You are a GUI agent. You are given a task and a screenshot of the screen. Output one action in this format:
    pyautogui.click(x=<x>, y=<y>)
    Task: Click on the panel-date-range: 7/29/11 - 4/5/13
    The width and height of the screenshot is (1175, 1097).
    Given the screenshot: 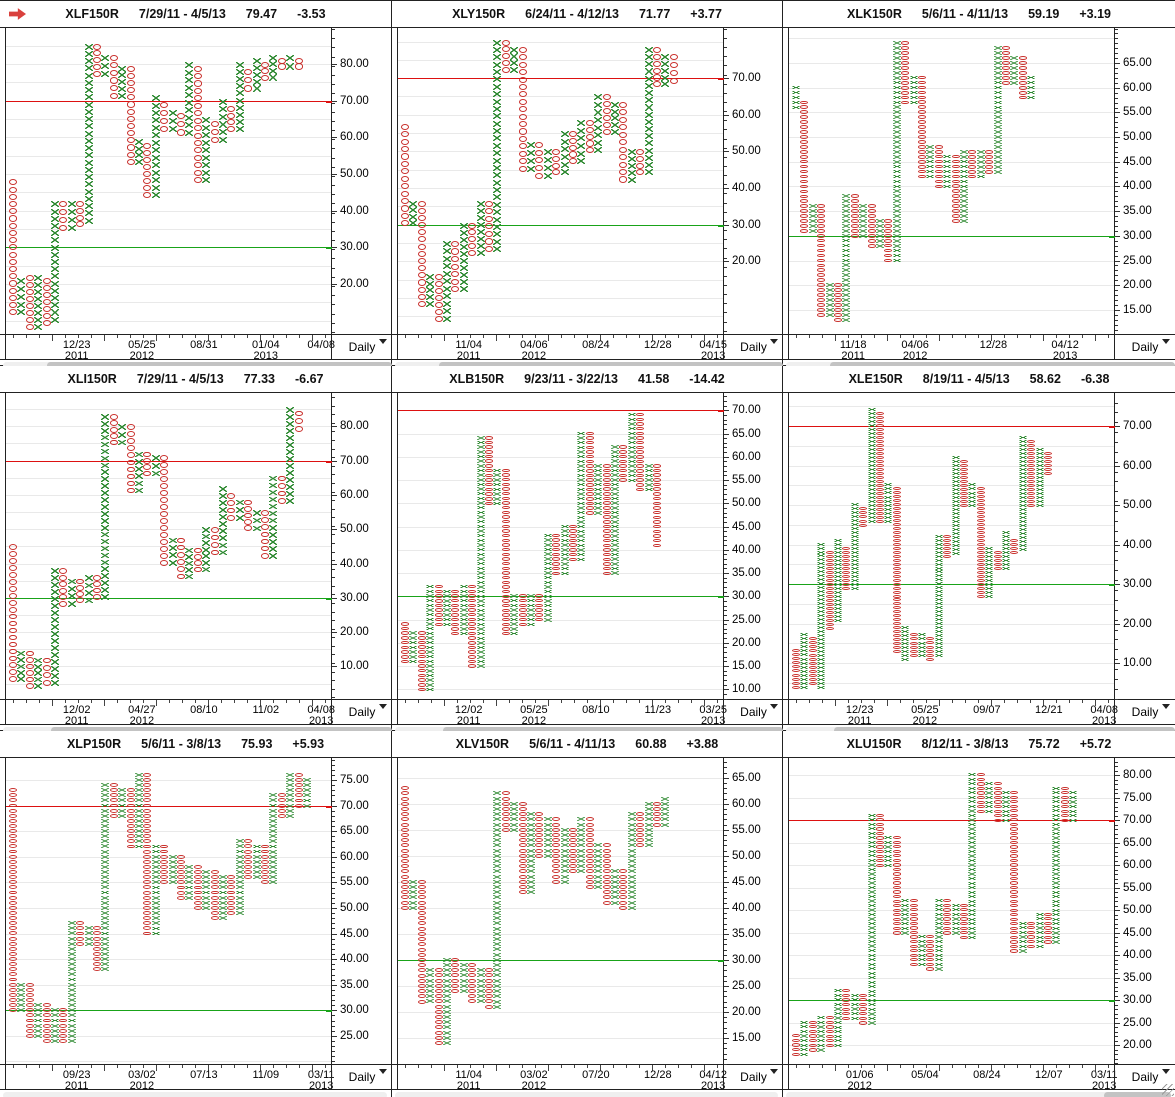 What is the action you would take?
    pyautogui.click(x=182, y=14)
    